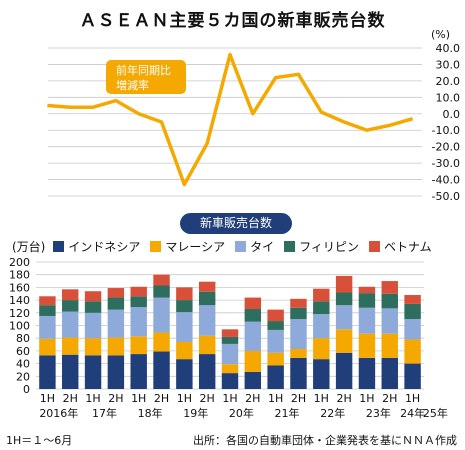 Image resolution: width=465 pixels, height=450 pixels. What do you see at coordinates (412, 413) in the screenshot?
I see `x-year-label: 24年` at bounding box center [412, 413].